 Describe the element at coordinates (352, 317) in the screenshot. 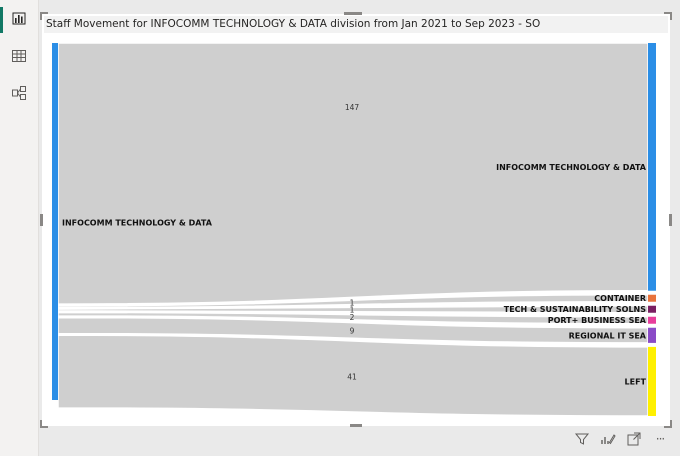

I see `flow-value-label: 2` at that location.